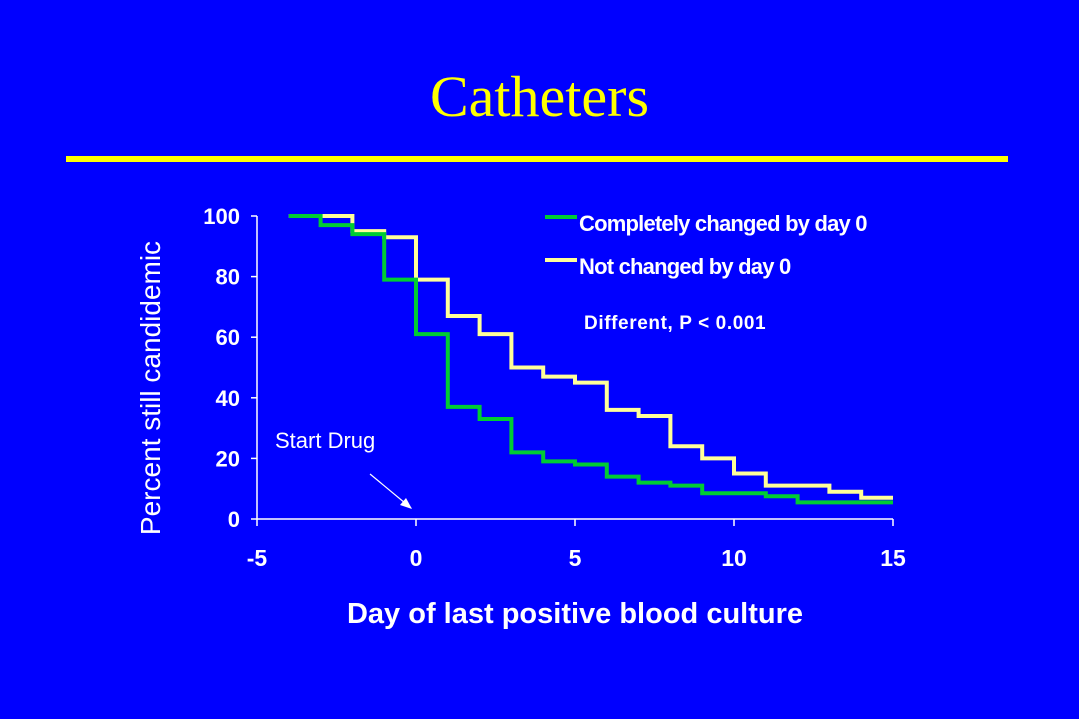  What do you see at coordinates (575, 558) in the screenshot?
I see `x-tick-label: 5` at bounding box center [575, 558].